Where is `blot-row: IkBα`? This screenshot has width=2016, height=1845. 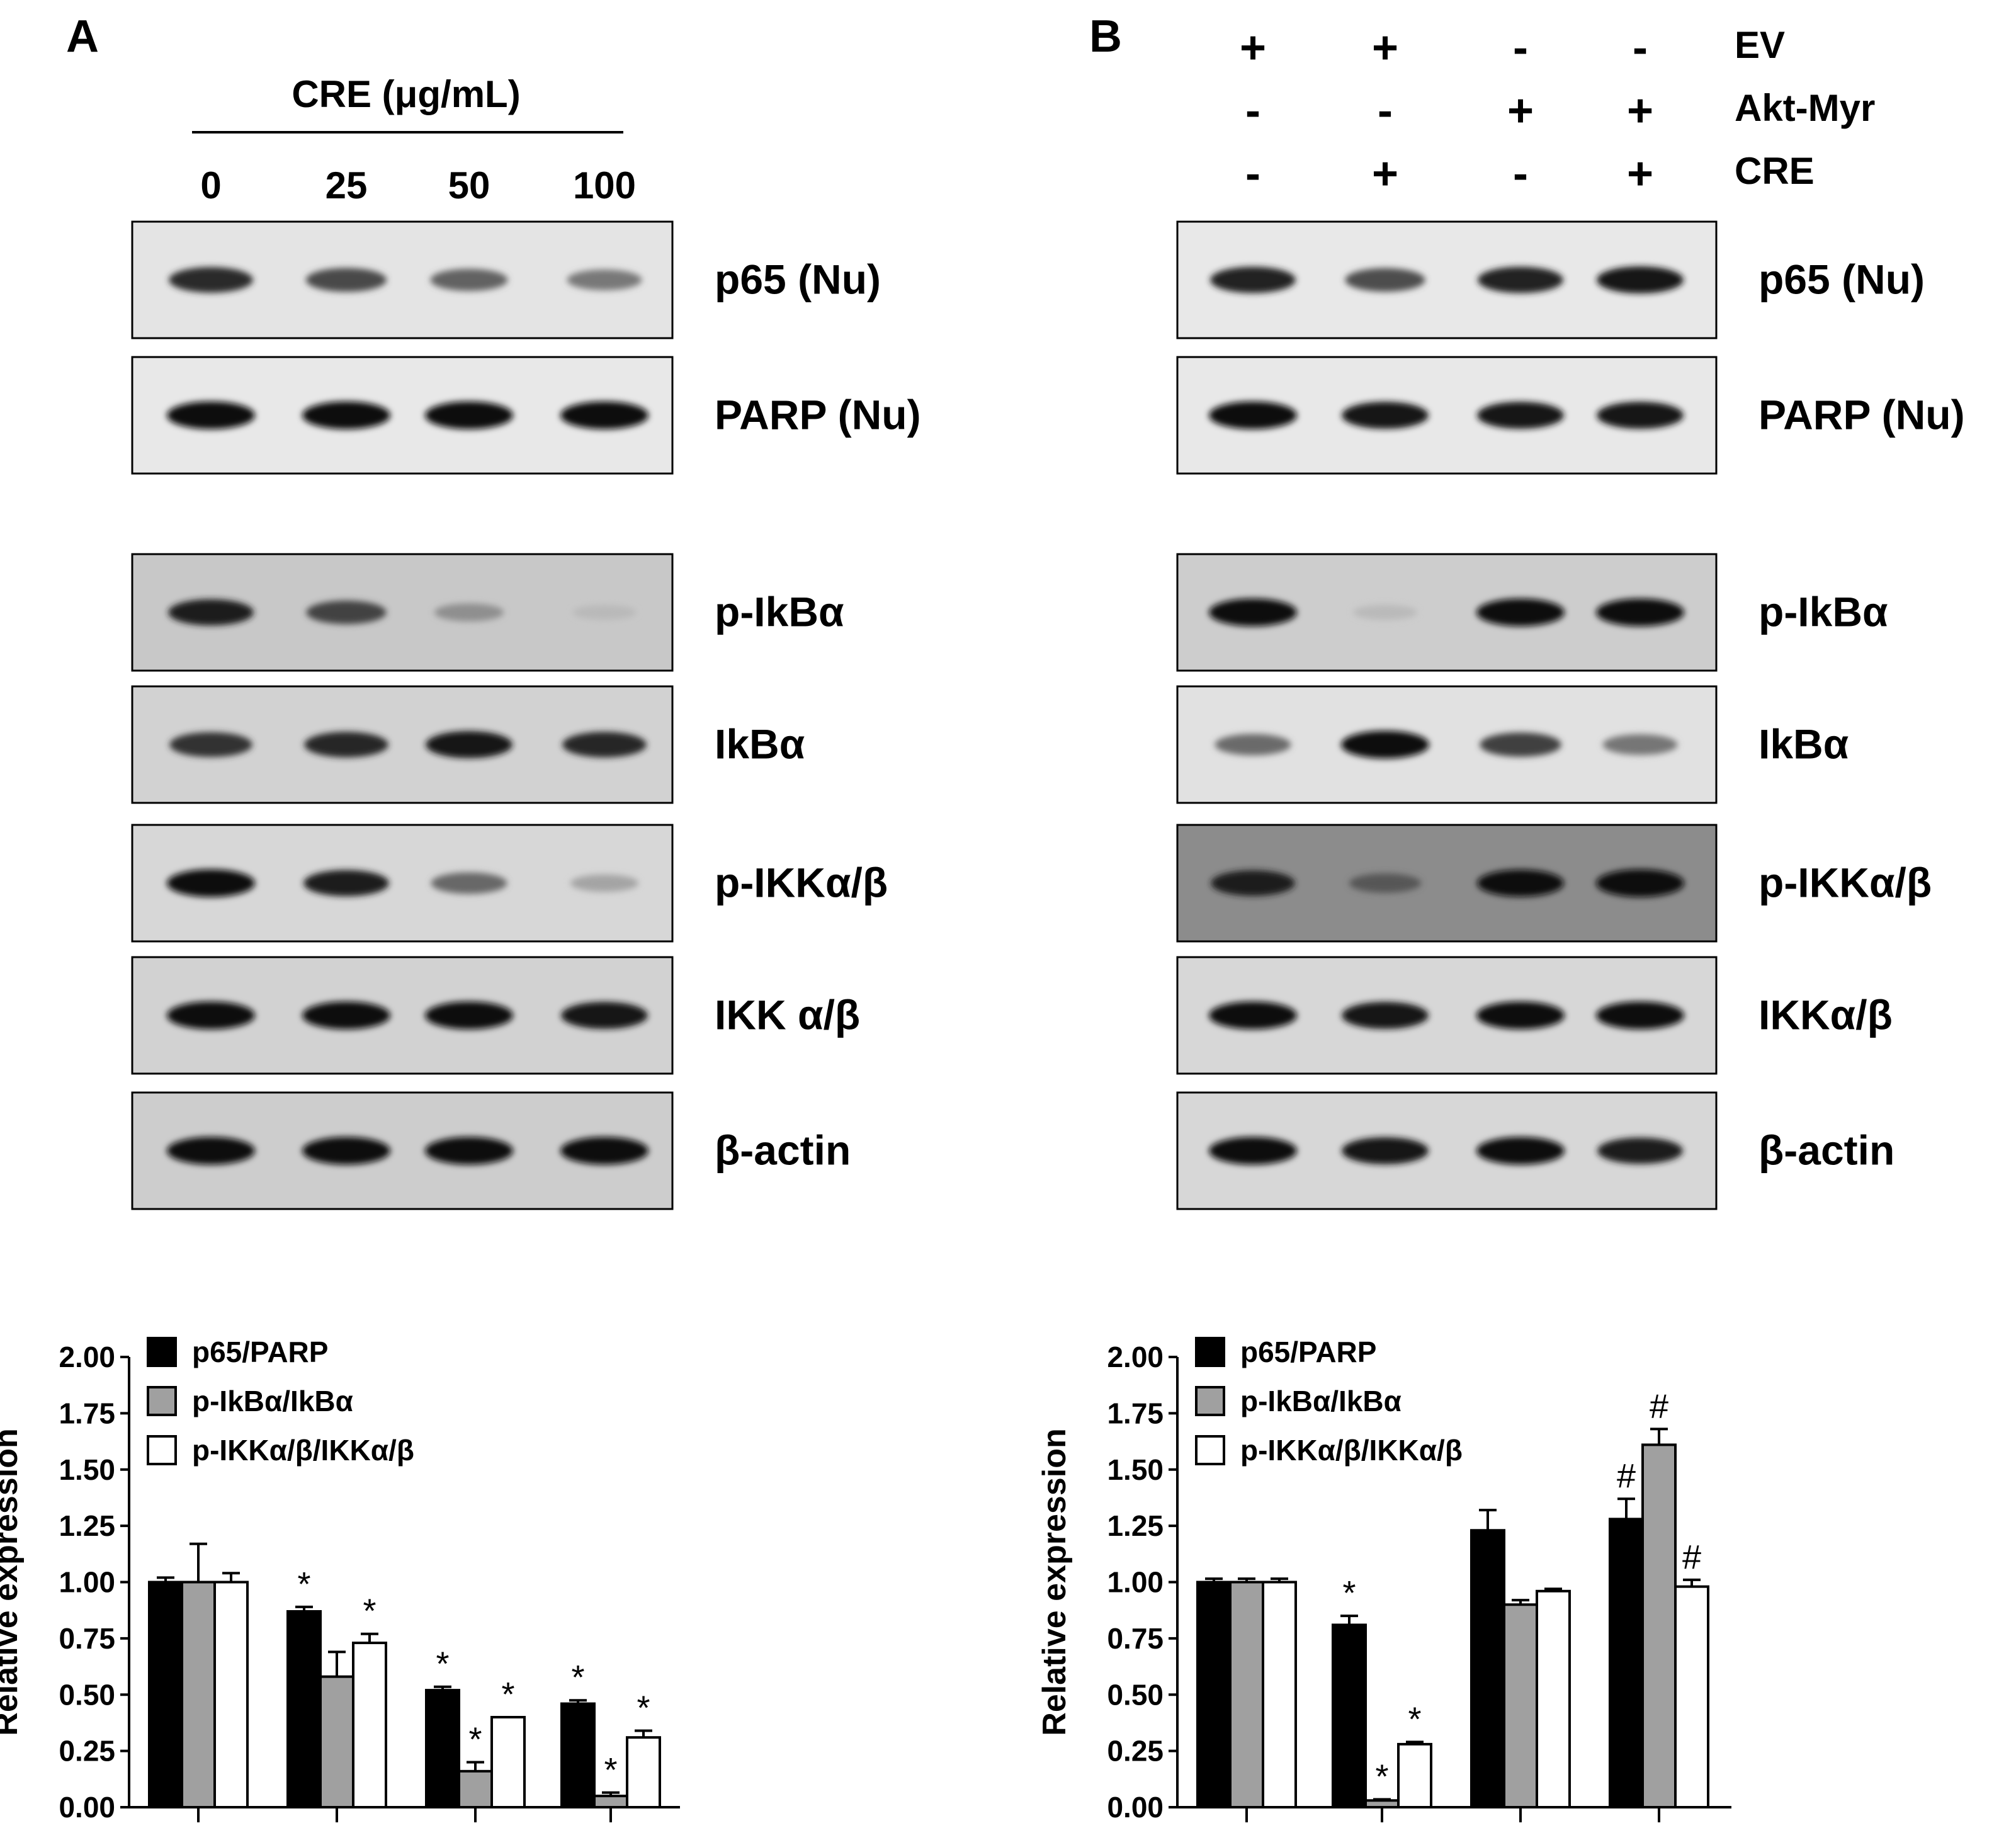 blot-row: IkBα is located at coordinates (468, 744).